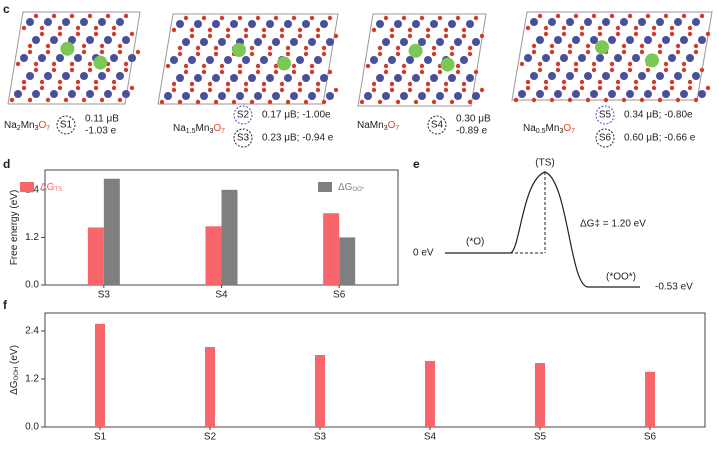 The image size is (719, 449). I want to click on site-label: S5, so click(605, 115).